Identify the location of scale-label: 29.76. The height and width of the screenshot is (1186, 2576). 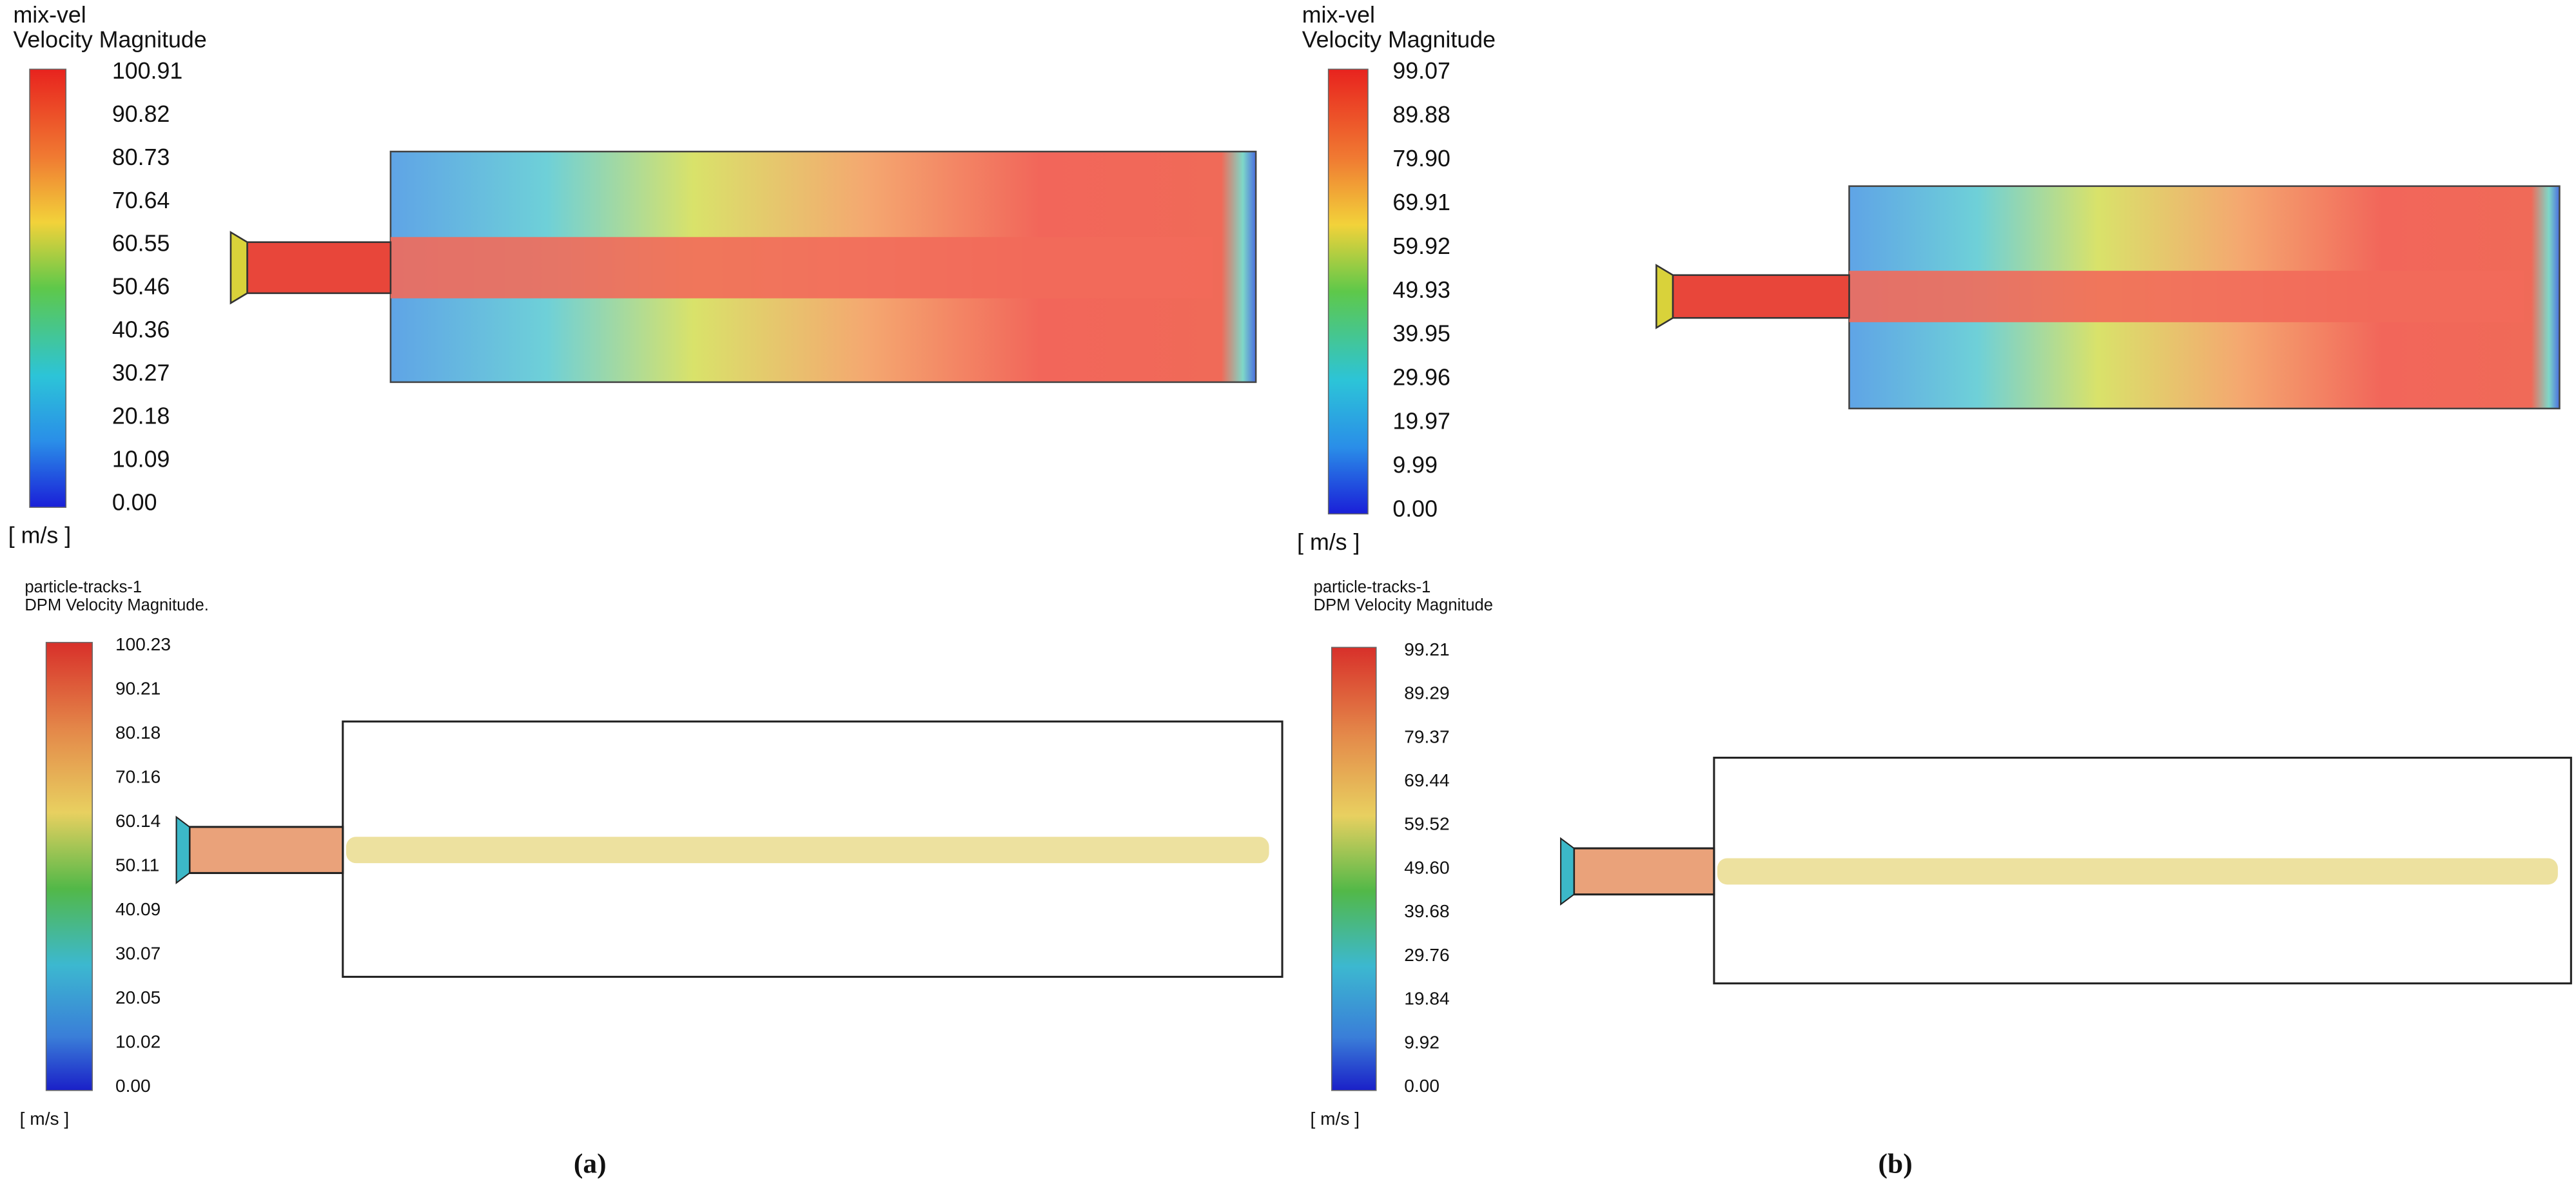
(1426, 955).